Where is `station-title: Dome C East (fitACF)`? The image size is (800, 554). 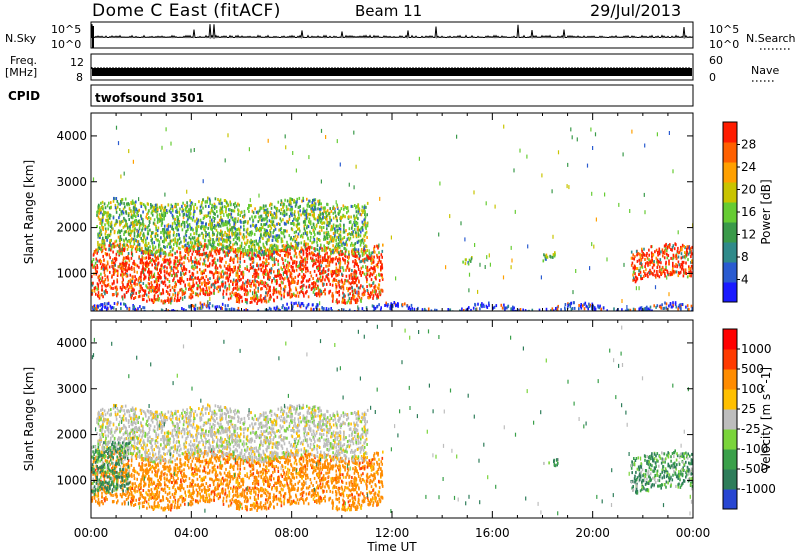
station-title: Dome C East (fitACF) is located at coordinates (186, 11).